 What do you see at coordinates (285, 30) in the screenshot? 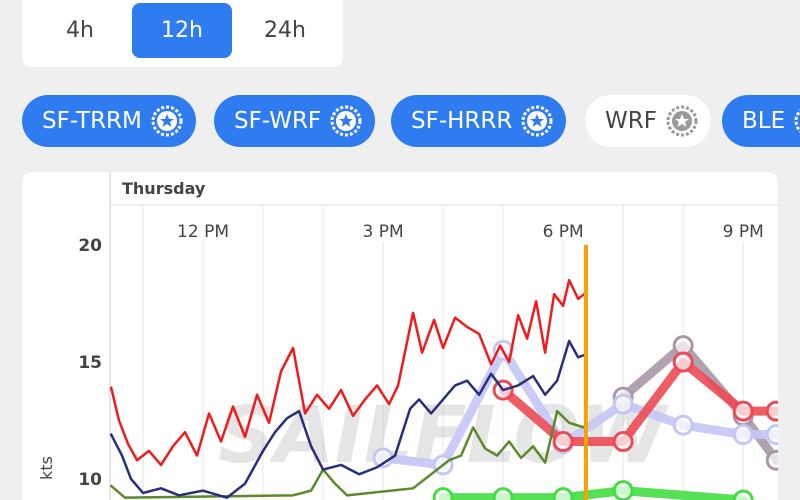
I see `time-range-option: 24h` at bounding box center [285, 30].